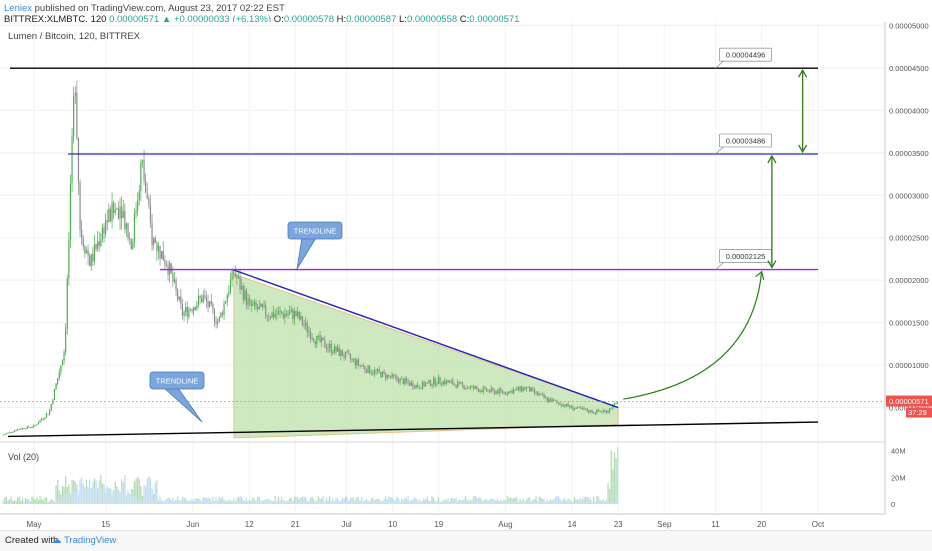 The height and width of the screenshot is (551, 932). What do you see at coordinates (909, 195) in the screenshot?
I see `y-tick-label: 0.00003000` at bounding box center [909, 195].